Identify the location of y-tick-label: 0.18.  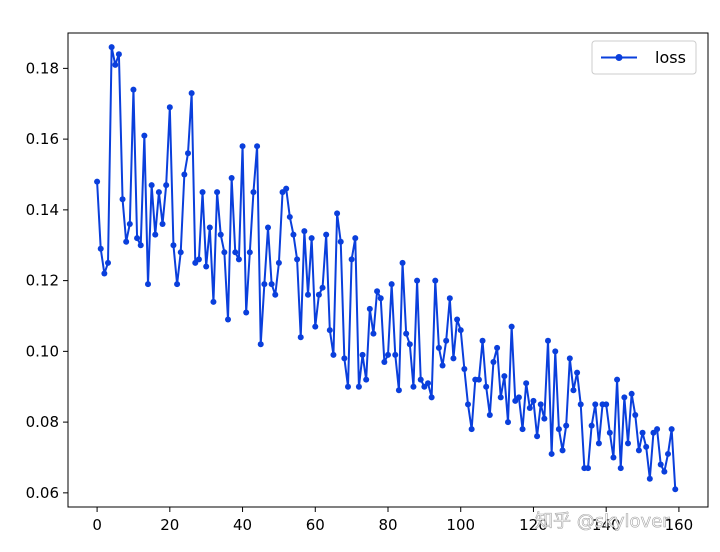
(42, 68).